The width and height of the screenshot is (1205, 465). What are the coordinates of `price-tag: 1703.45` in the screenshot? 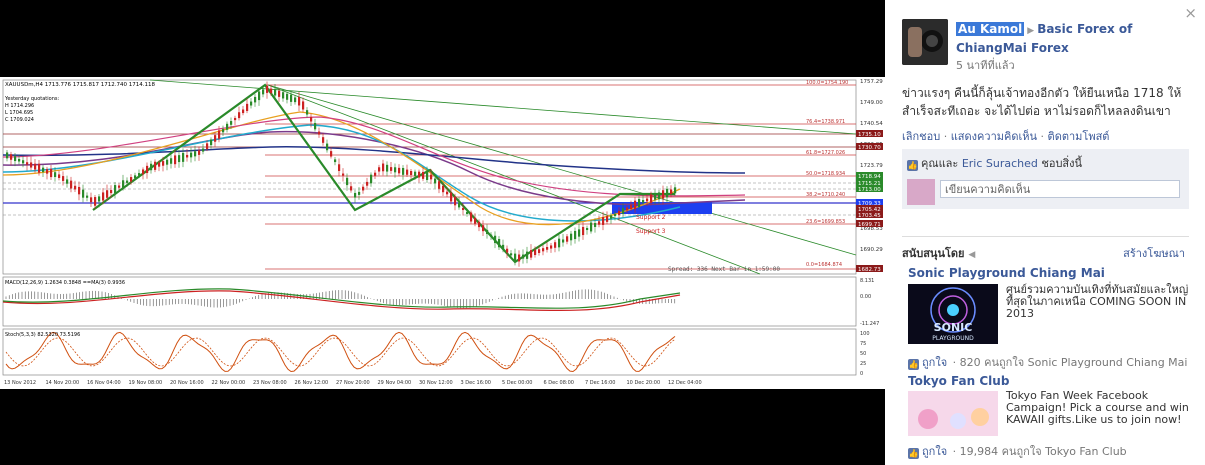 It's located at (869, 216).